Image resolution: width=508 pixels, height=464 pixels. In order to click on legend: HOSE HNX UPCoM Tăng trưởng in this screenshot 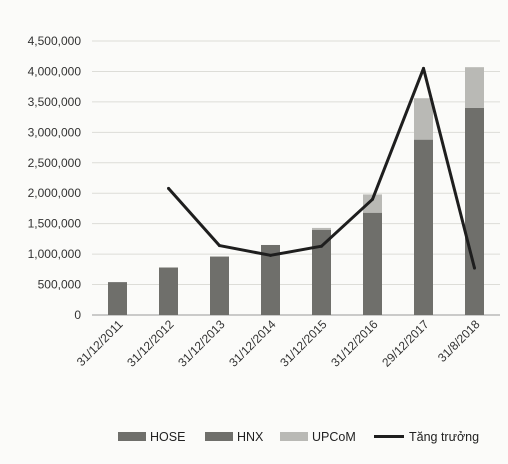, I will do `click(298, 437)`.